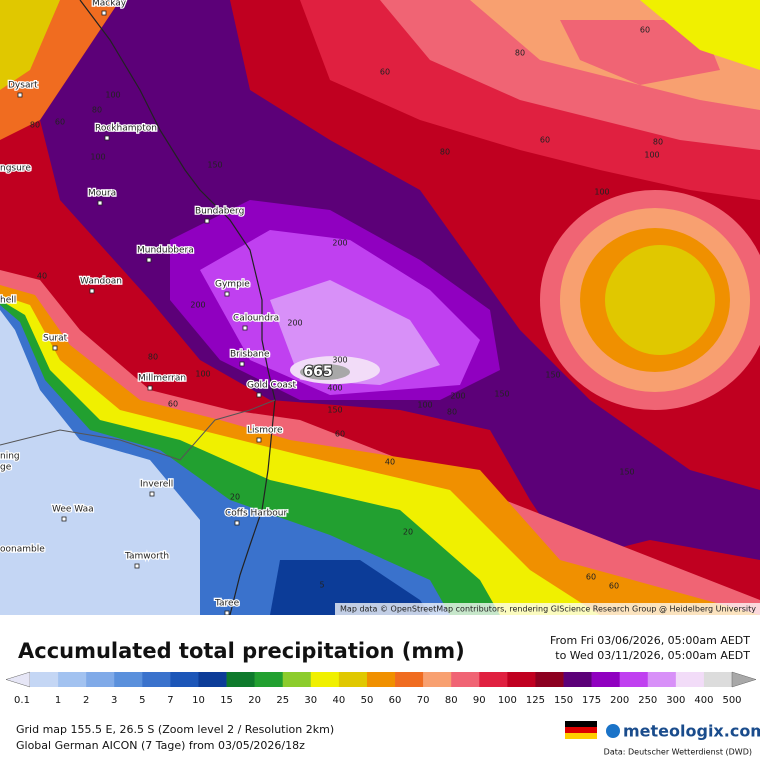  I want to click on place-label: Brisbane, so click(250, 355).